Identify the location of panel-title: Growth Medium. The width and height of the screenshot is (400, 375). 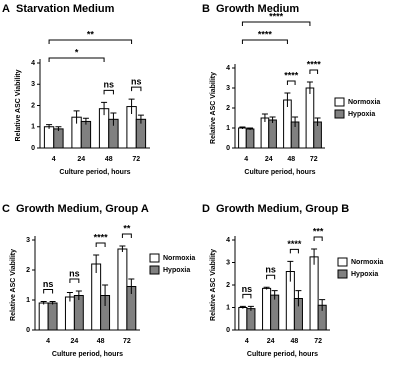
(257, 9).